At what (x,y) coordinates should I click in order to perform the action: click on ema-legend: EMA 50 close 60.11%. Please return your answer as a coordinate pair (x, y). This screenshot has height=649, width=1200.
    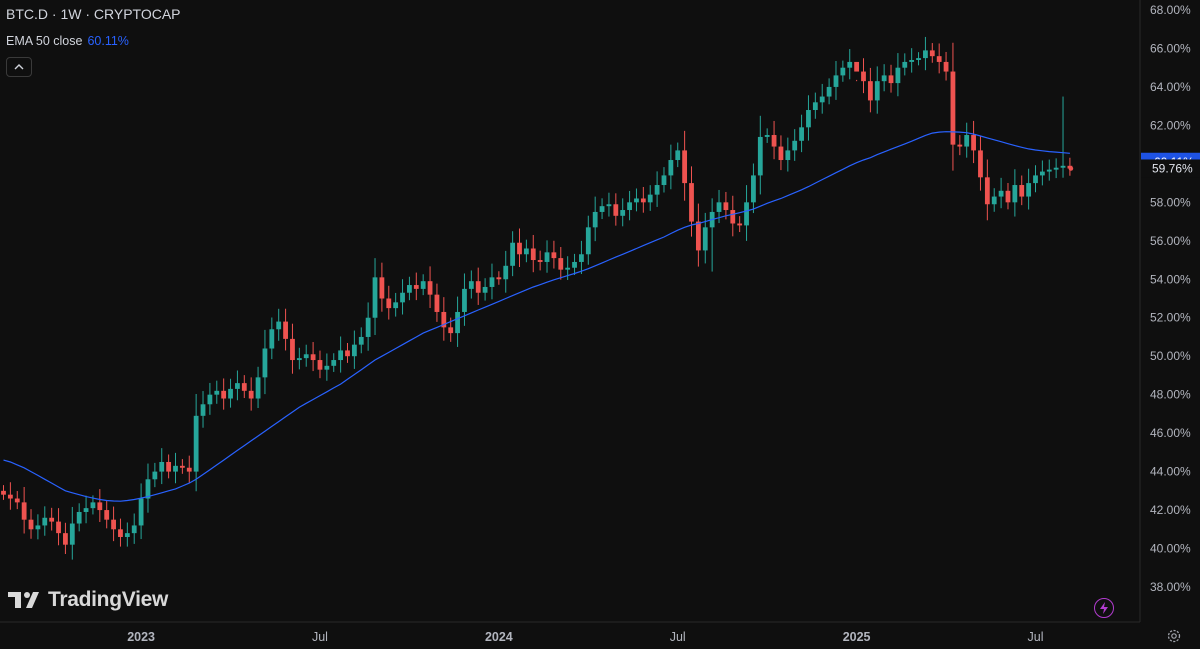
    Looking at the image, I should click on (67, 41).